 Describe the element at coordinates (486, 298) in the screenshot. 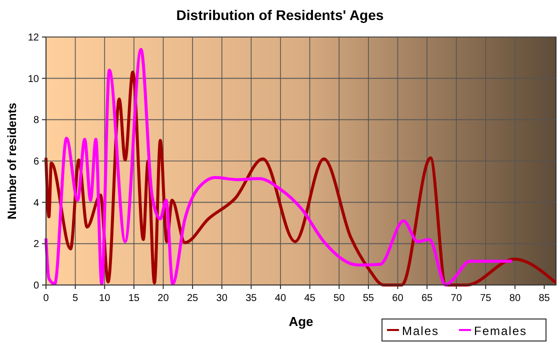

I see `x-tick-label: 75` at that location.